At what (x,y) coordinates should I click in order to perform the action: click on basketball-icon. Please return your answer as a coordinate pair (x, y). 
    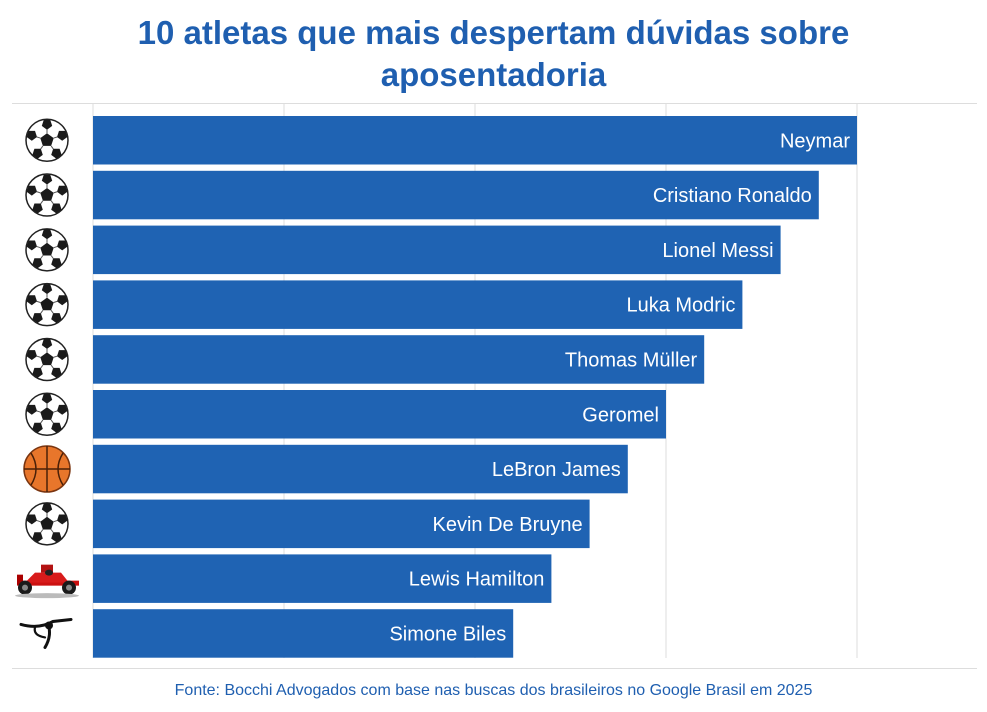
    Looking at the image, I should click on (47, 469).